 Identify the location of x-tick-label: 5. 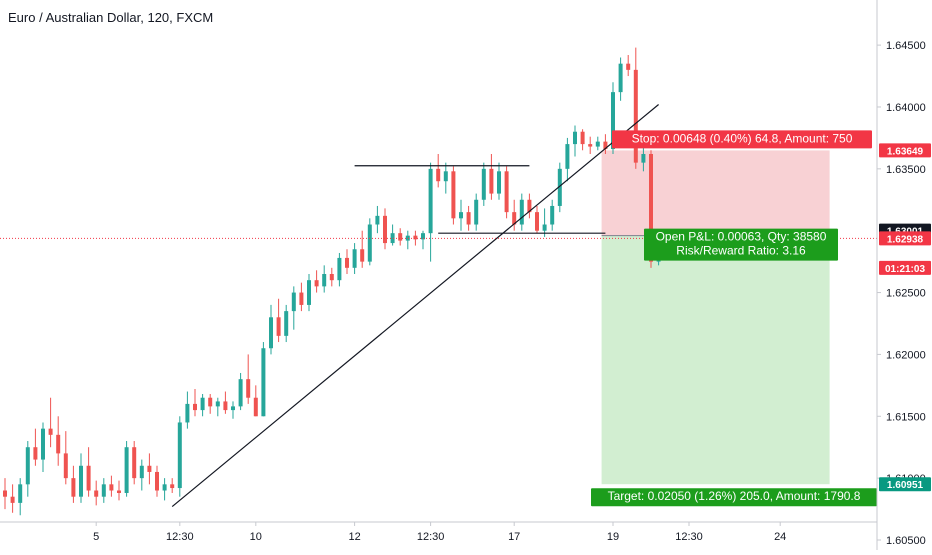
(96, 537).